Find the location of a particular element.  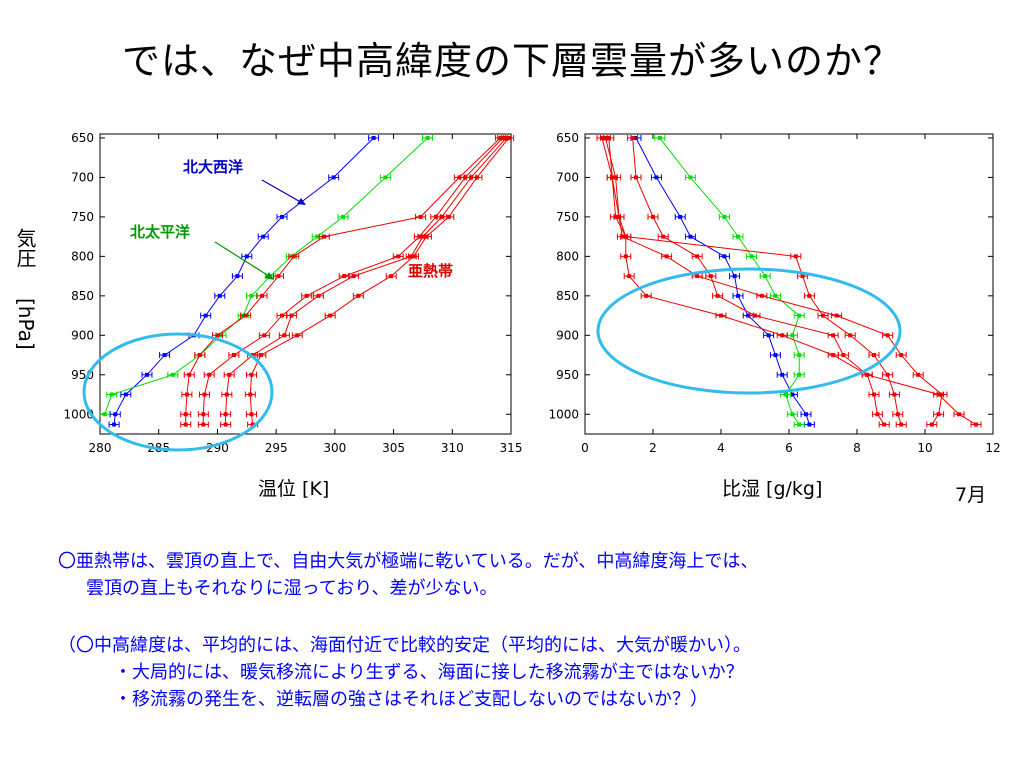

annotation-subtropics: 亜熱帯 is located at coordinates (430, 271).